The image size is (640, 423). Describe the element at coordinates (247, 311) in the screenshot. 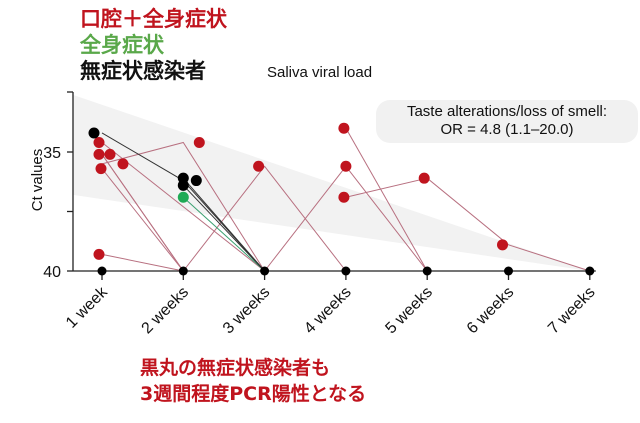

I see `x-tick-label: 3 weeks` at that location.